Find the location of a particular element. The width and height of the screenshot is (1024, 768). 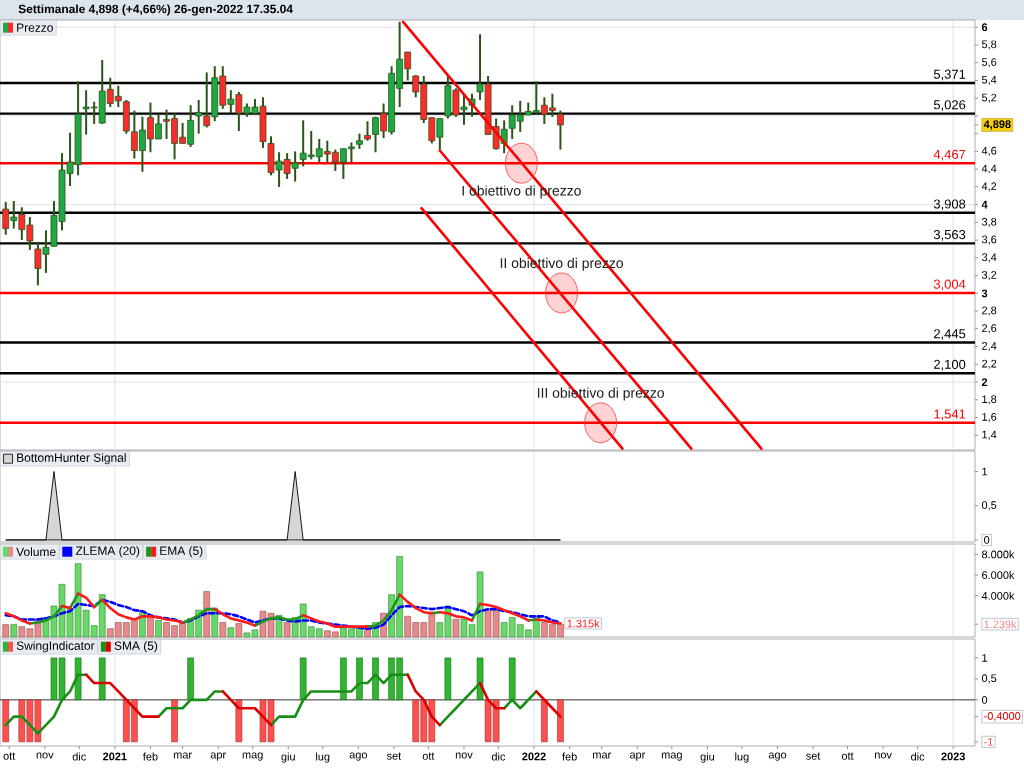

legend-label: SwingIndicator is located at coordinates (55, 647).